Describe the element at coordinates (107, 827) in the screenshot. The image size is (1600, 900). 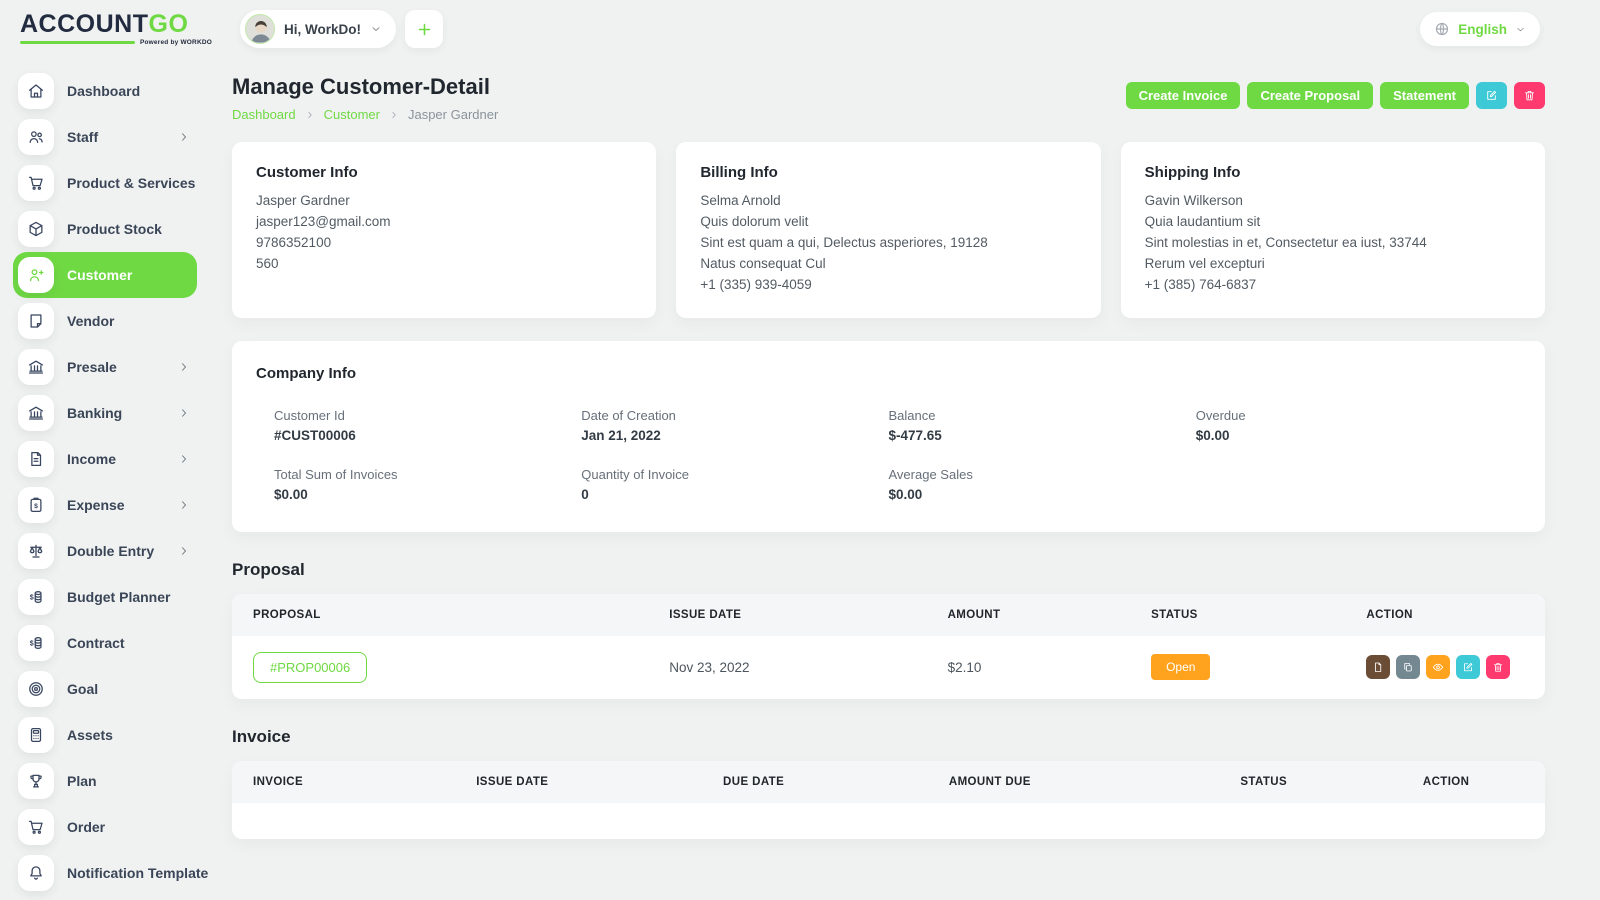
I see `sidebar-item-order: Order` at that location.